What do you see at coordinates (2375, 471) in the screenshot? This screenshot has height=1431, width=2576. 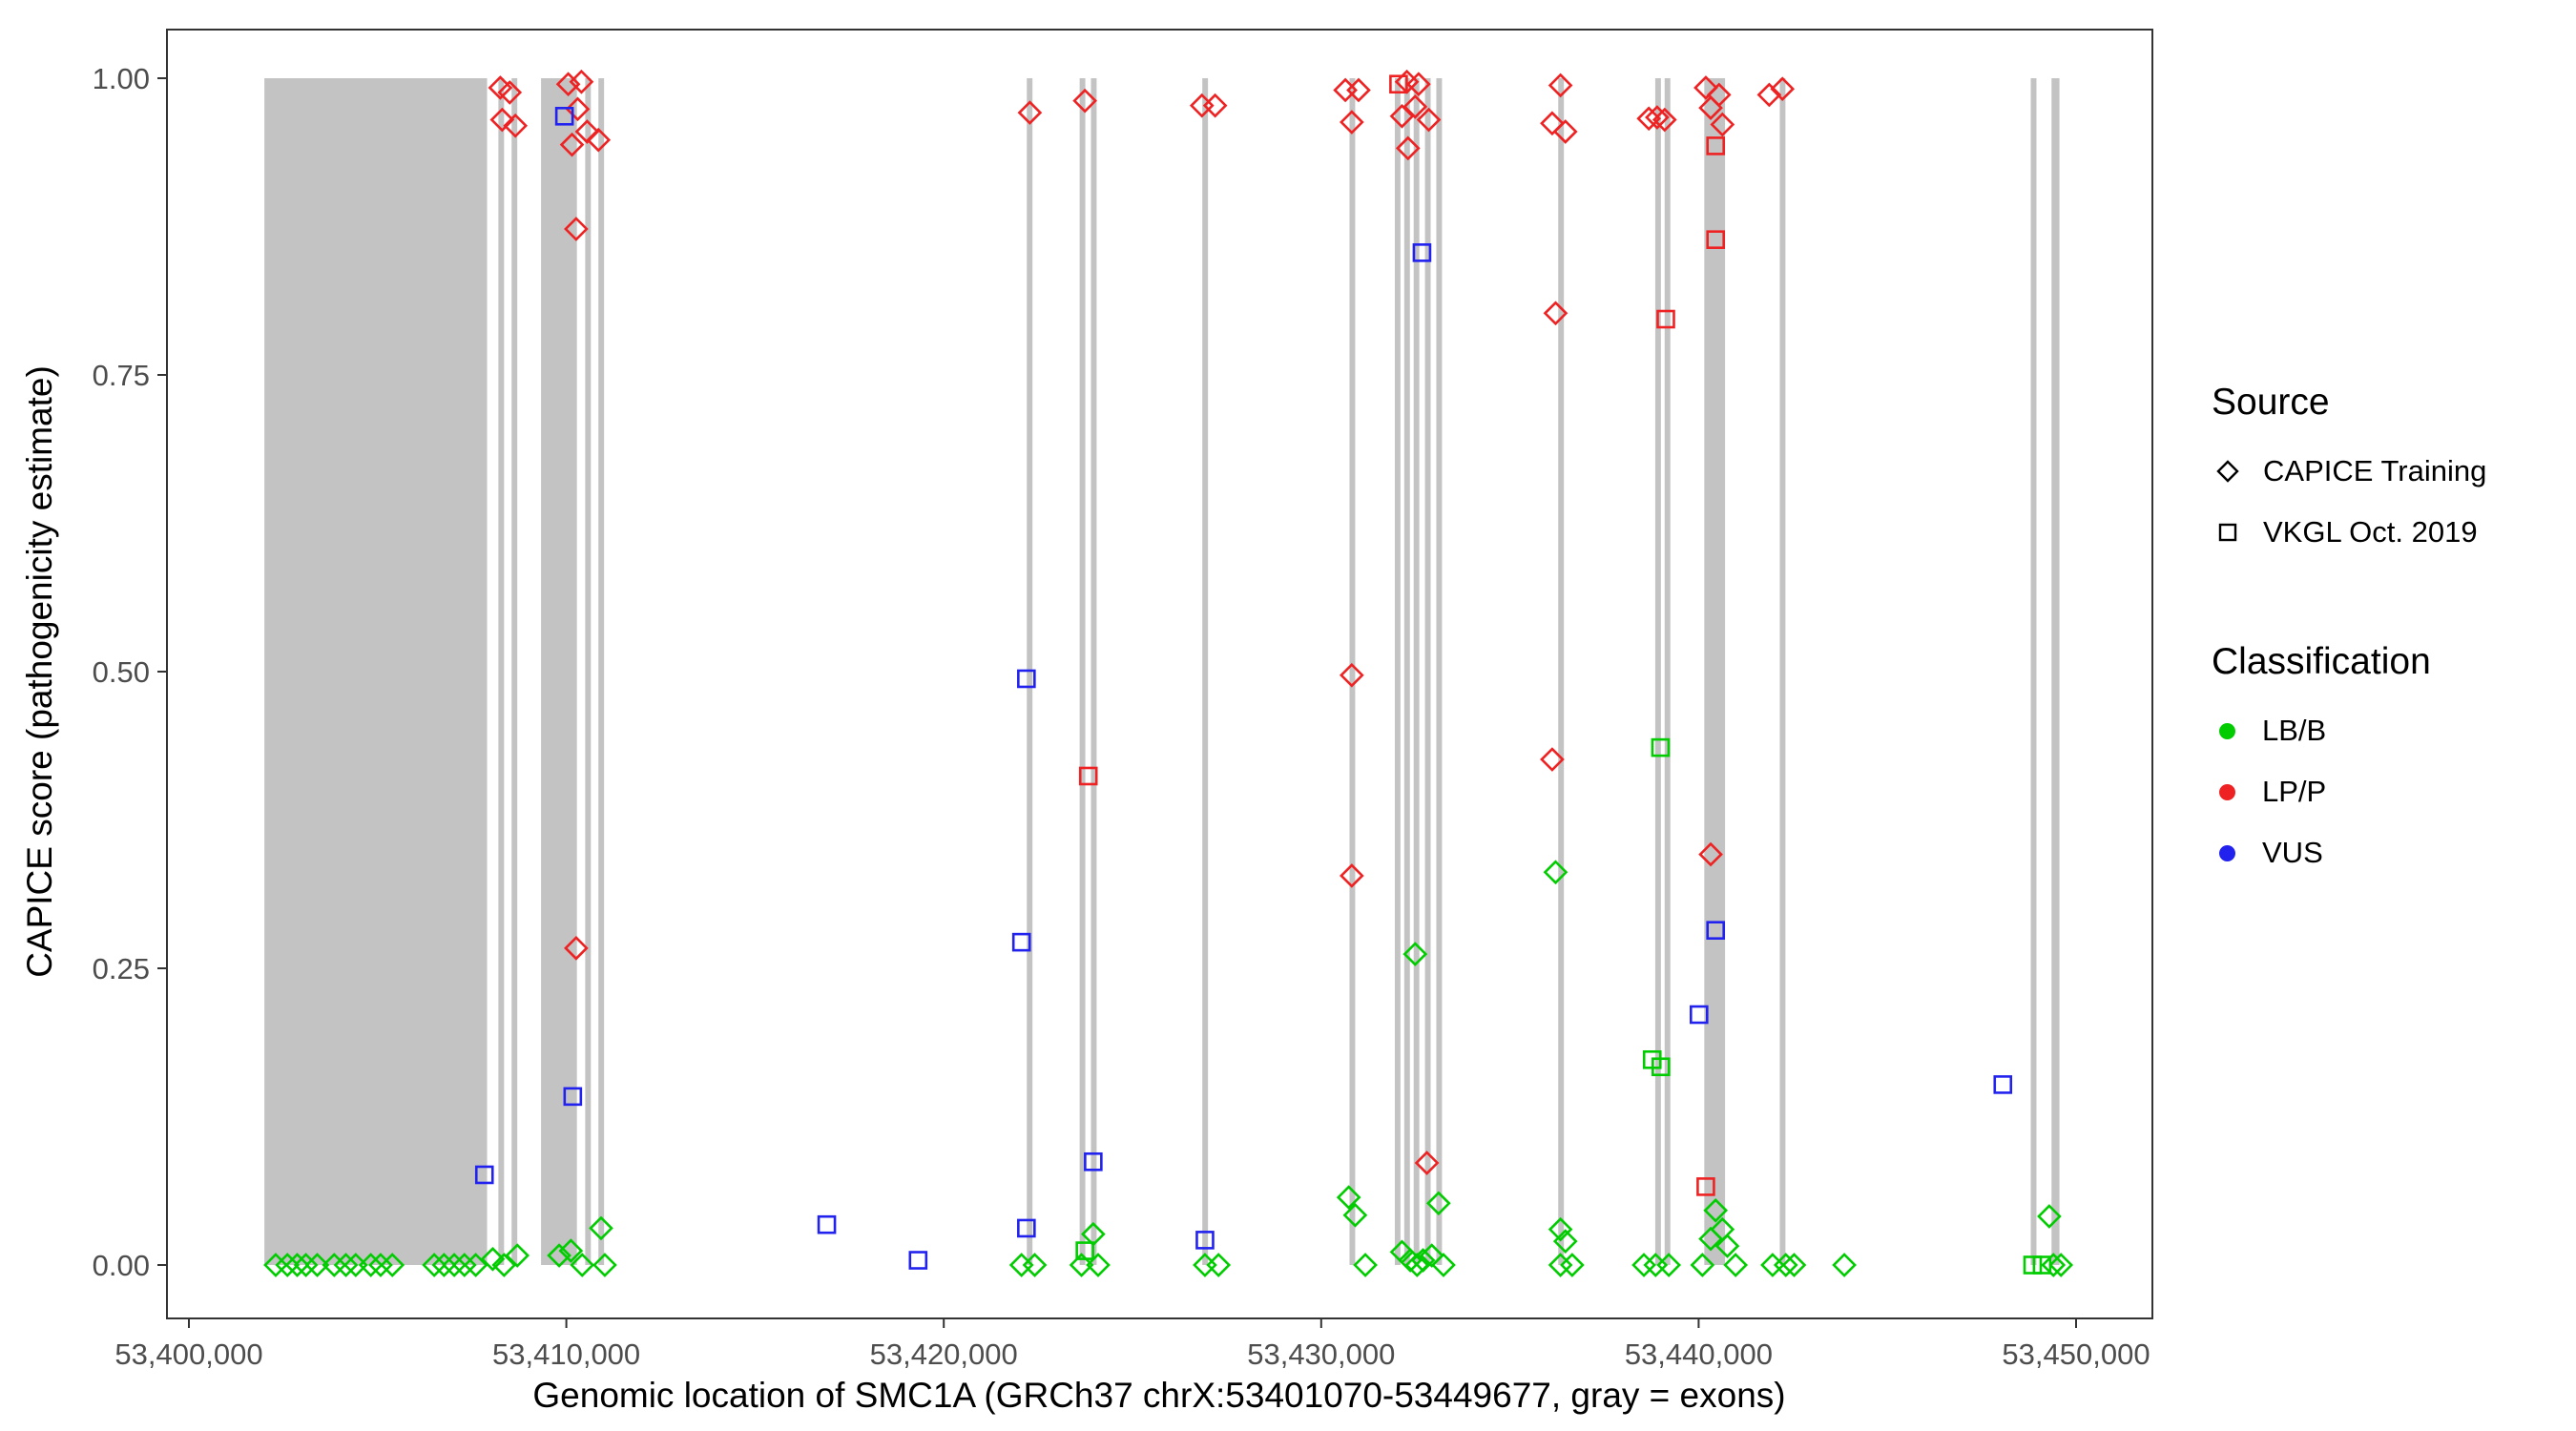 I see `legend-label-capice-training: CAPICE Training` at bounding box center [2375, 471].